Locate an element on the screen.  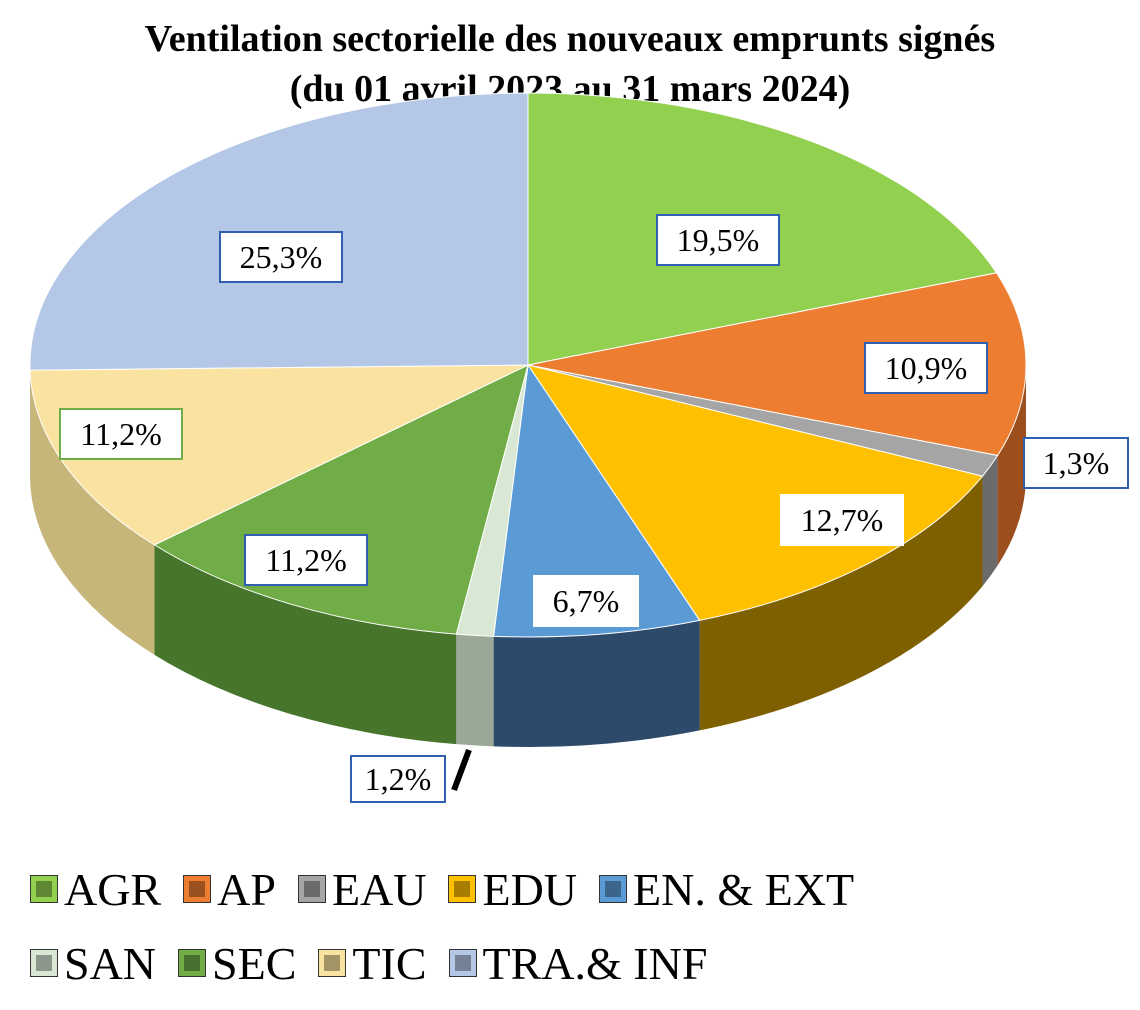
legend-label: SEC is located at coordinates (254, 963).